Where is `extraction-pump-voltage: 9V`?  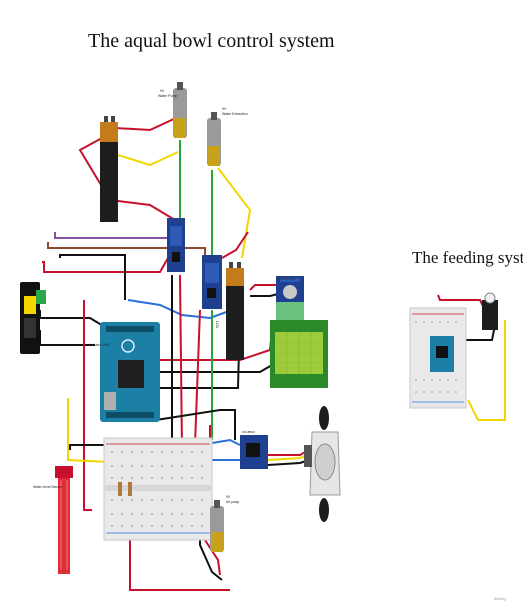 extraction-pump-voltage: 9V is located at coordinates (224, 109).